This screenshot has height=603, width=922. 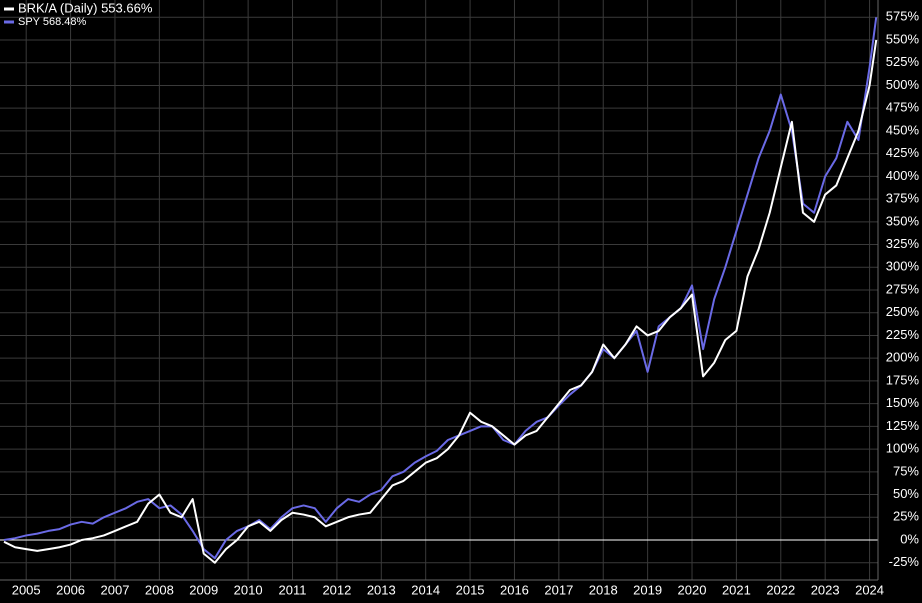 I want to click on y-tick-label: 150%, so click(x=903, y=402).